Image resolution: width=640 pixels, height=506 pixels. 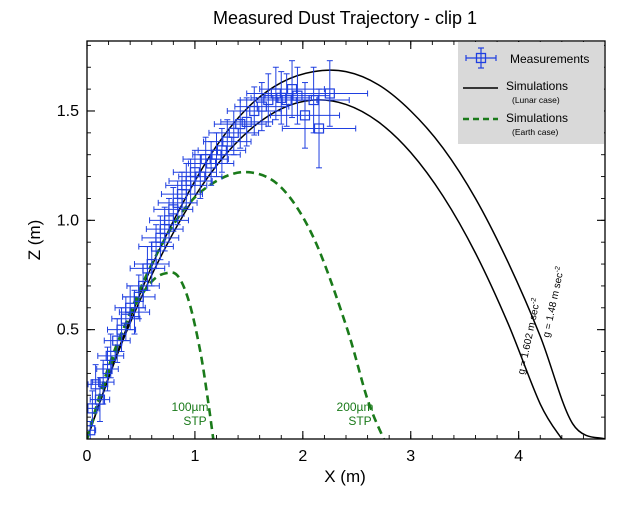 What do you see at coordinates (87, 456) in the screenshot?
I see `x-tick-label: 0` at bounding box center [87, 456].